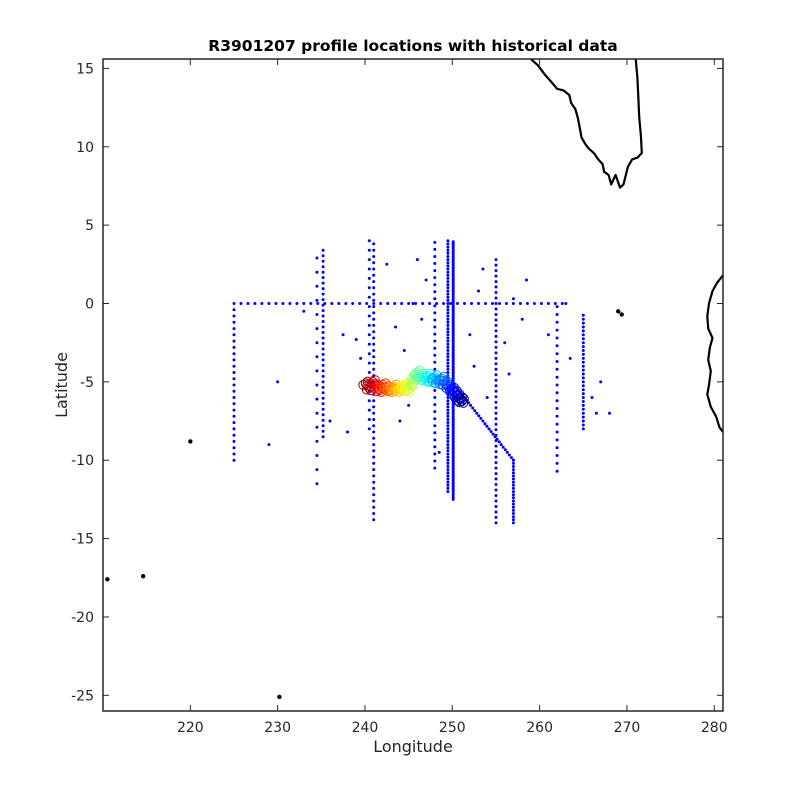 This screenshot has height=800, width=800. I want to click on x-tick-label: 250, so click(452, 728).